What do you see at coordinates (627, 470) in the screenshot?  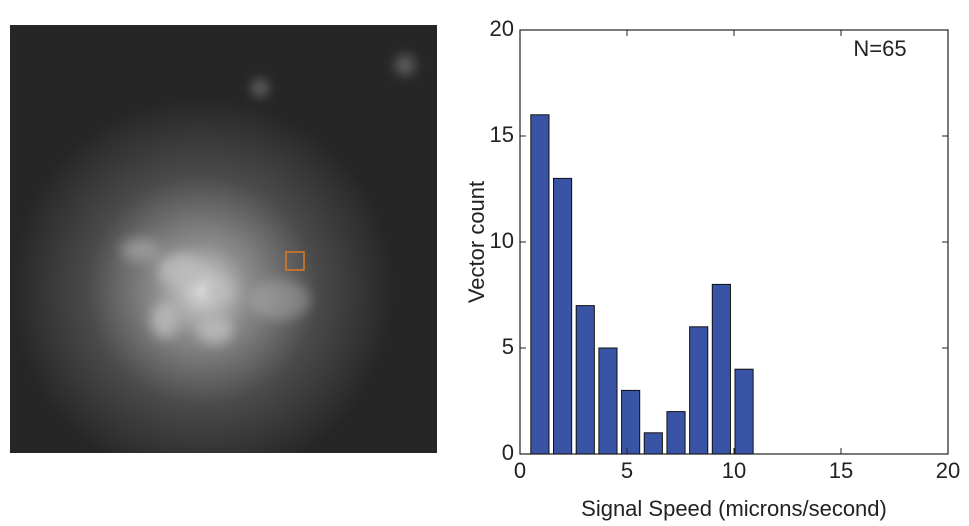 I see `x-tick-label: 5` at bounding box center [627, 470].